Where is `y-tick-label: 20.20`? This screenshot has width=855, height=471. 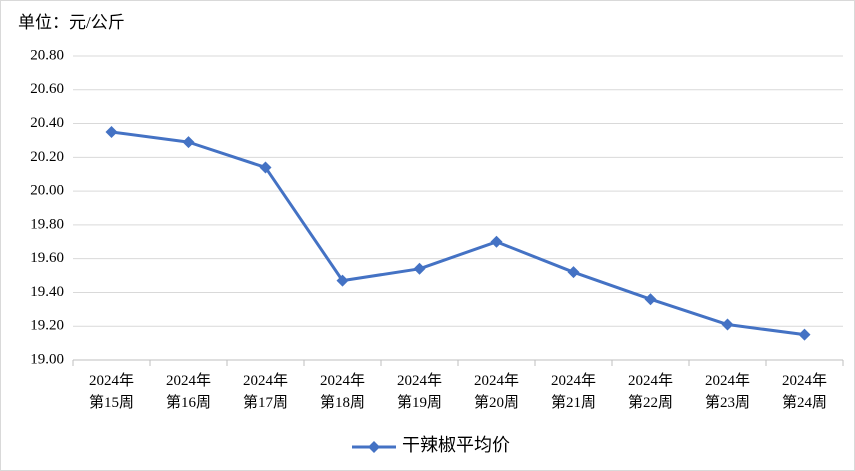
y-tick-label: 20.20 is located at coordinates (47, 157).